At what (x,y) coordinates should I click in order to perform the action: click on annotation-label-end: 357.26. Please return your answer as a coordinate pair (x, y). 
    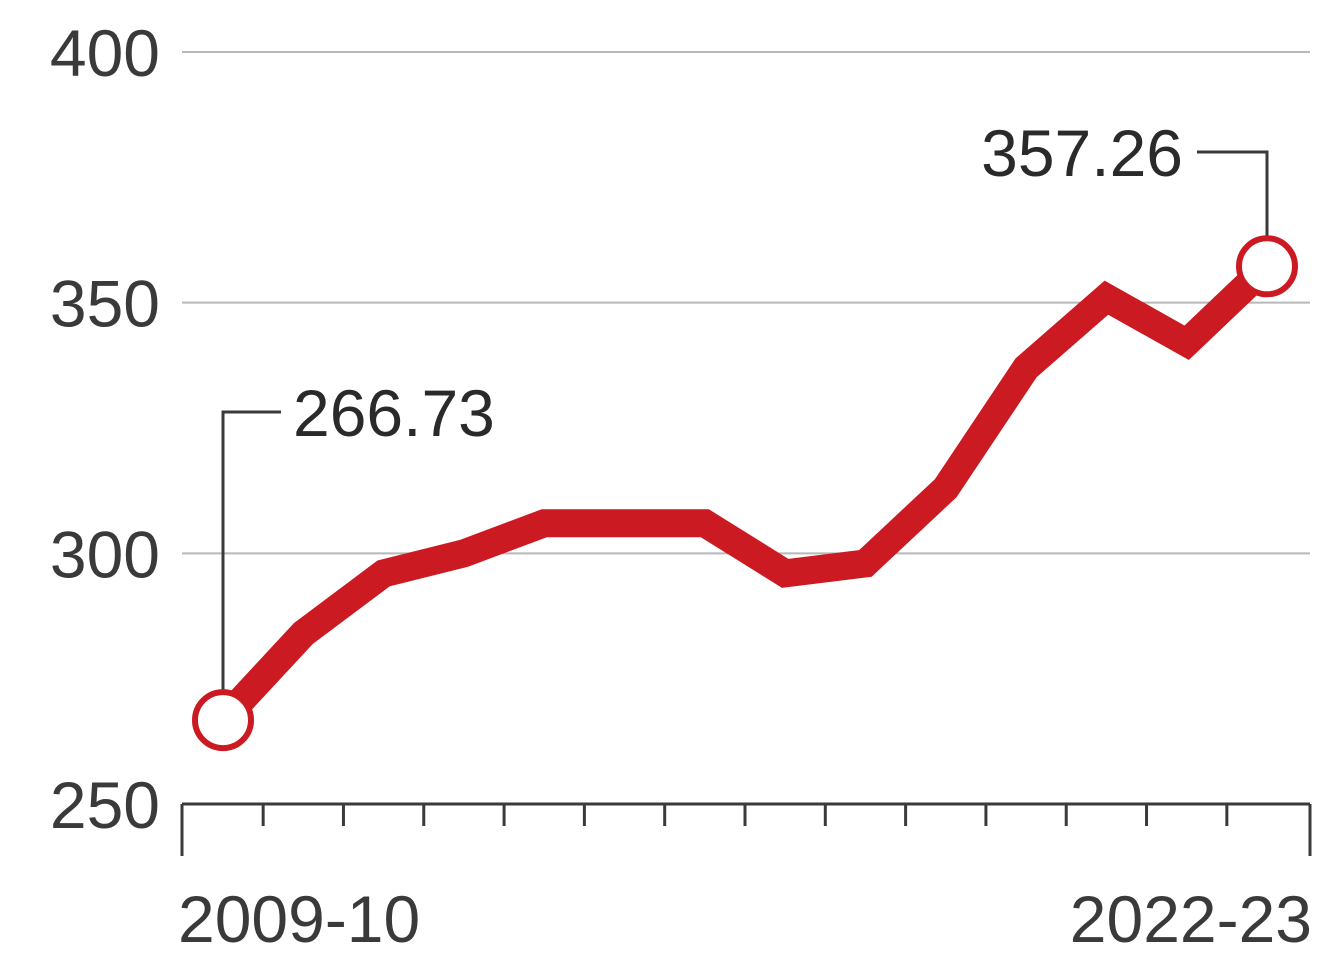
    Looking at the image, I should click on (1082, 153).